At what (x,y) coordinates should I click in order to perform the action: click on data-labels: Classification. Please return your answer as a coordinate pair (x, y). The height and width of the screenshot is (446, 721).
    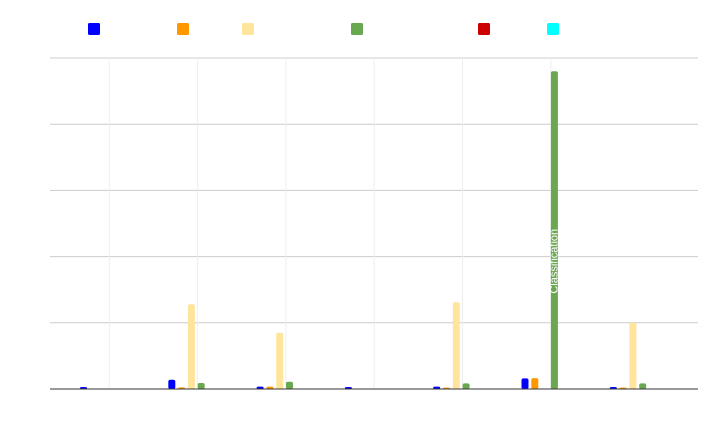
    Looking at the image, I should click on (554, 261).